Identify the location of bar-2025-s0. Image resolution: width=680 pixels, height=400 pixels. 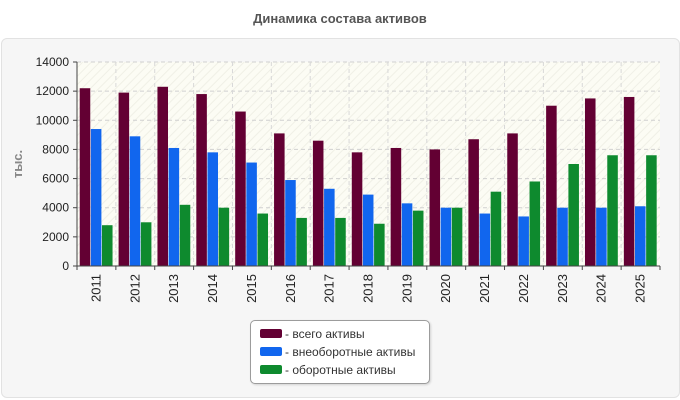
(629, 181).